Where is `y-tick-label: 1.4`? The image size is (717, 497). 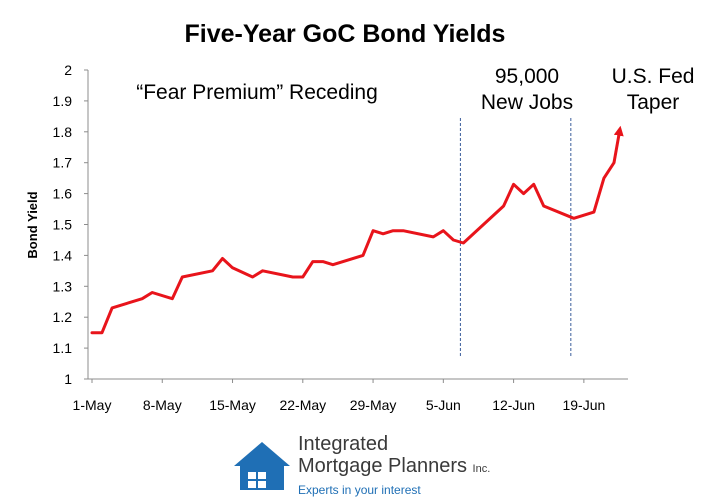
y-tick-label: 1.4 is located at coordinates (63, 255).